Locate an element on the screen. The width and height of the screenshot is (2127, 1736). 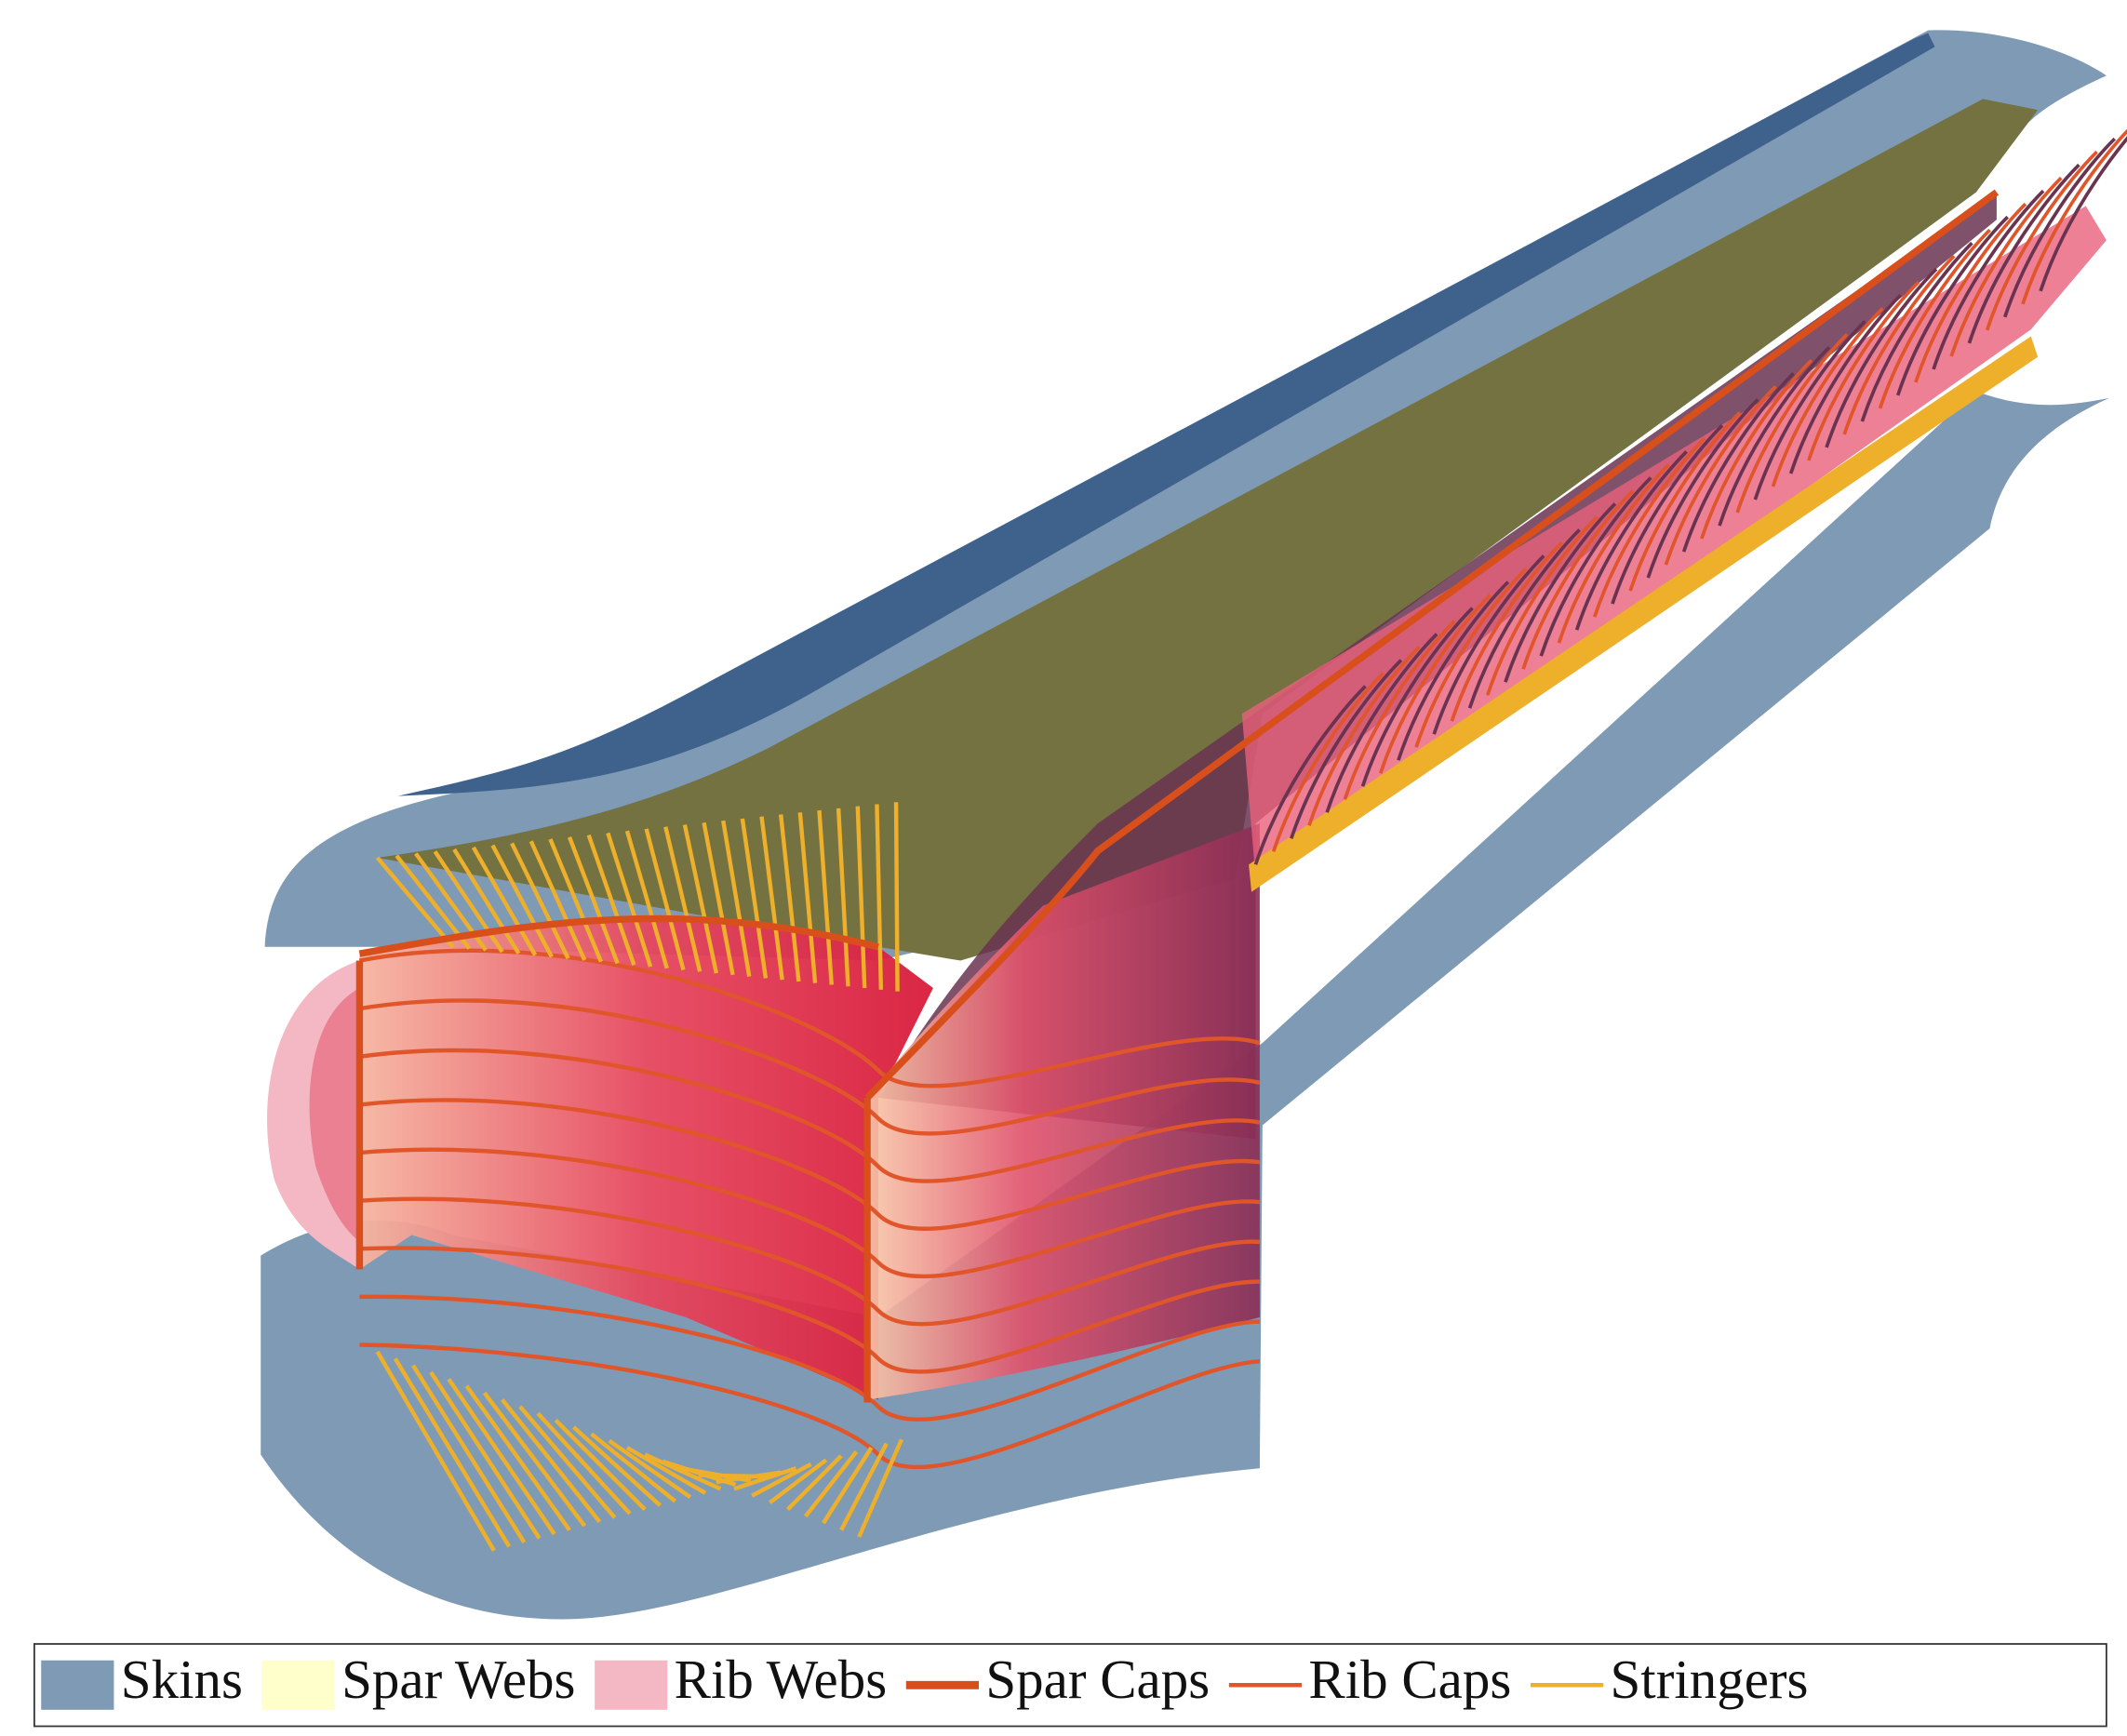
legend-label: Skins is located at coordinates (182, 1680).